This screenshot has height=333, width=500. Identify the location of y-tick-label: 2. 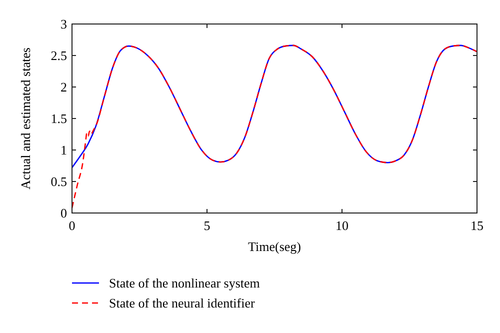
(63, 87).